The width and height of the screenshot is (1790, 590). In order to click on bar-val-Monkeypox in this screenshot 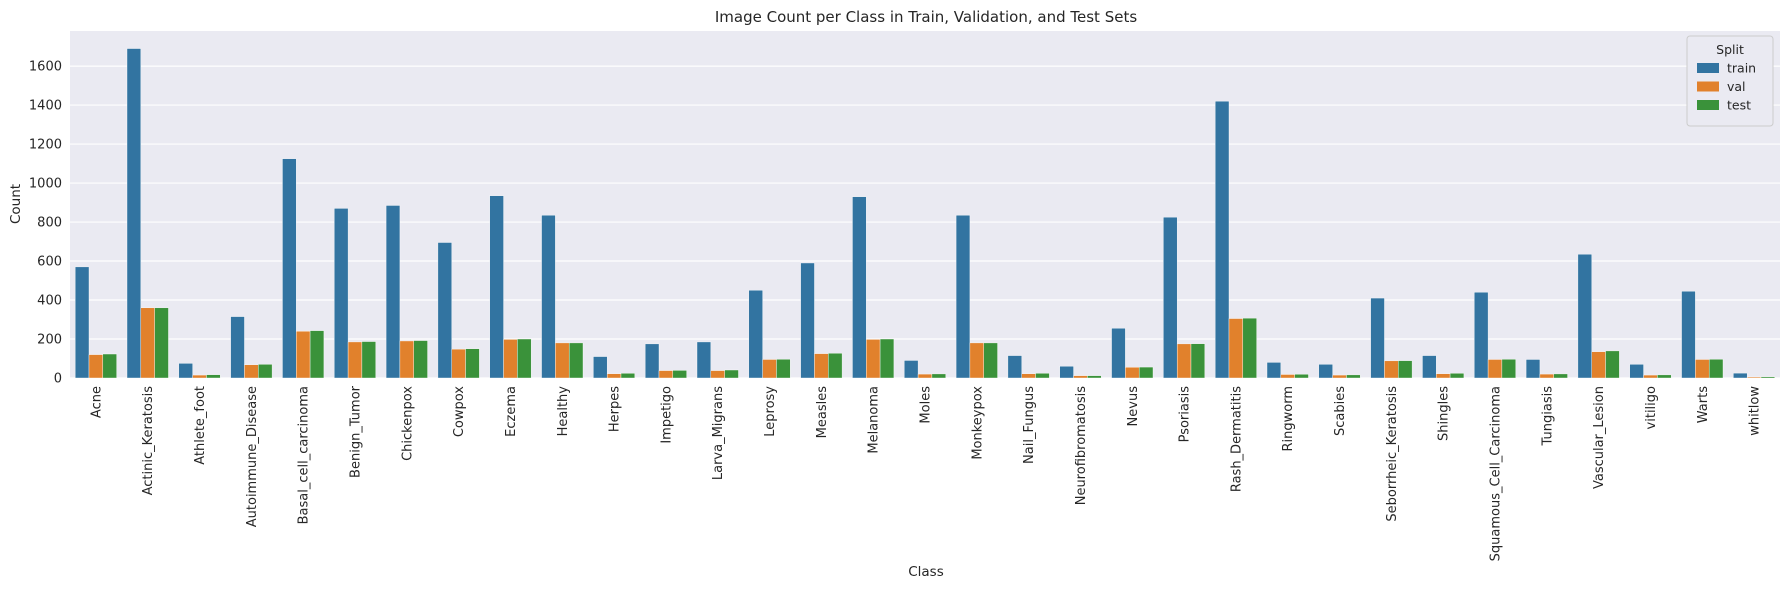, I will do `click(976, 360)`.